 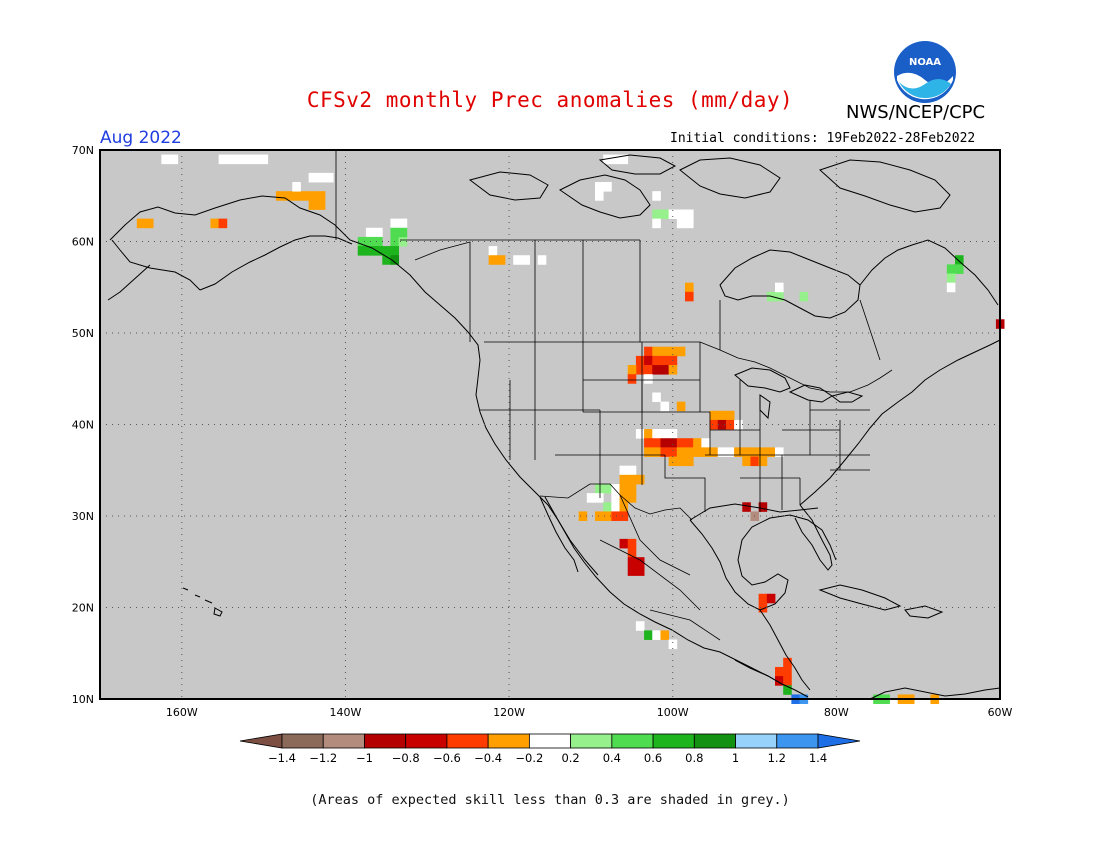 What do you see at coordinates (839, 741) in the screenshot?
I see `colorbar-right-arrow` at bounding box center [839, 741].